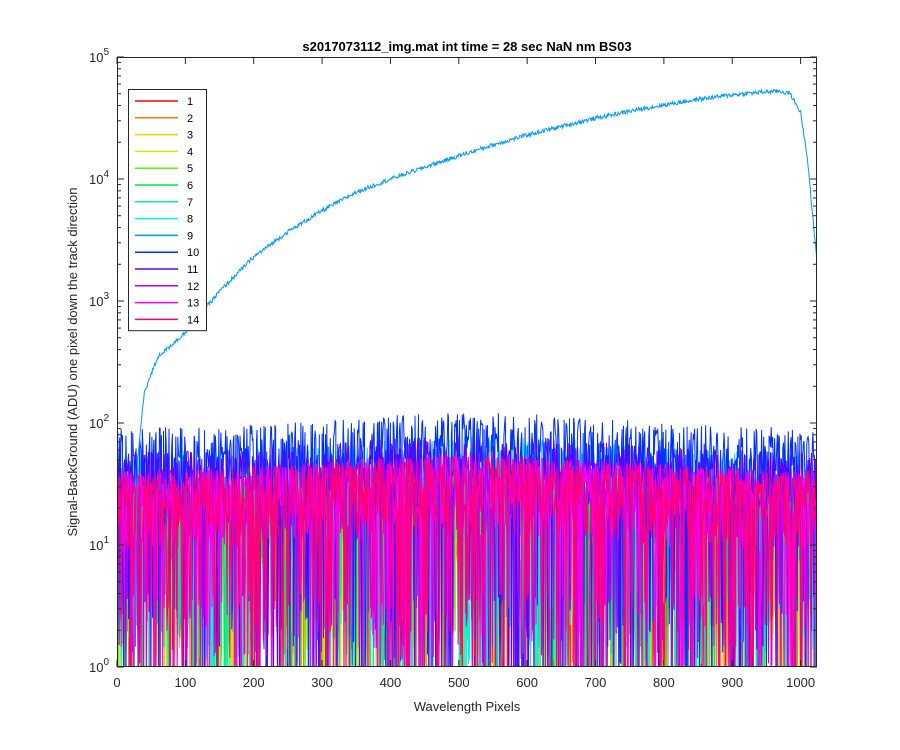 This screenshot has width=900, height=750. What do you see at coordinates (190, 186) in the screenshot?
I see `legend-label-6: 6` at bounding box center [190, 186].